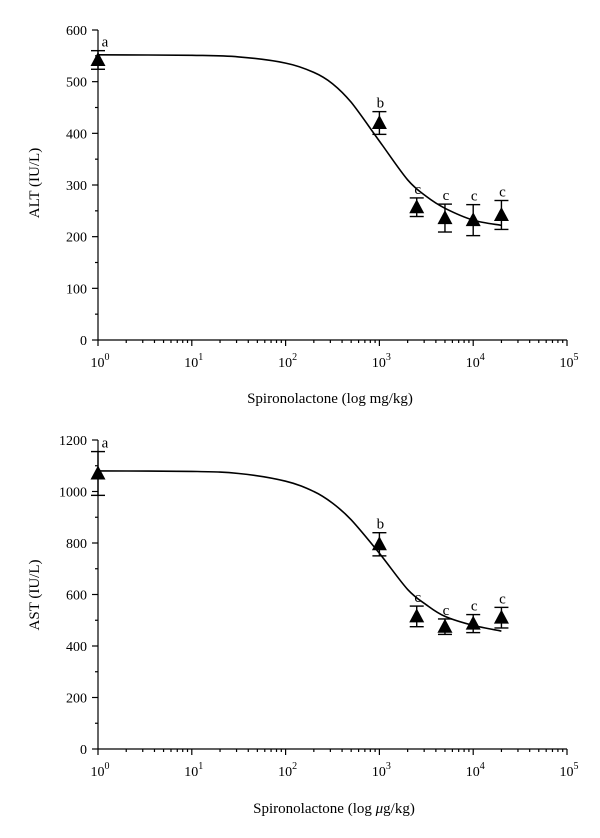 The height and width of the screenshot is (838, 600). What do you see at coordinates (381, 525) in the screenshot?
I see `ast-significance-letter: b` at bounding box center [381, 525].